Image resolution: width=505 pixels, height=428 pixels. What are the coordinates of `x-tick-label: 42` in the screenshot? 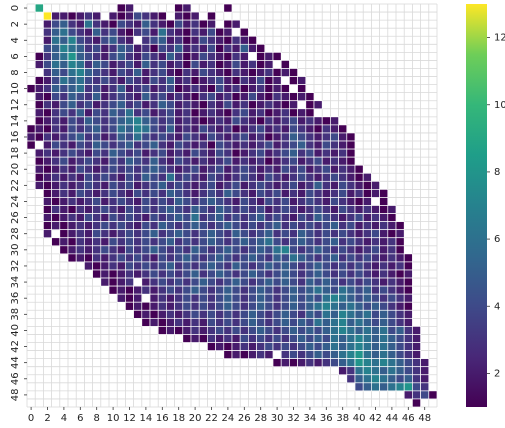 It's located at (375, 418).